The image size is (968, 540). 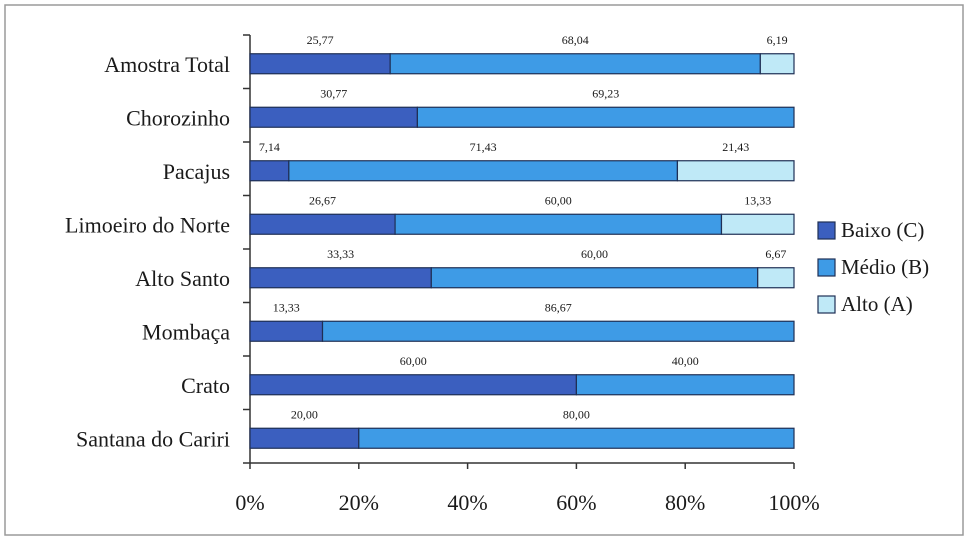 I want to click on bar-segment-medio-b-chorozinho, so click(x=605, y=117).